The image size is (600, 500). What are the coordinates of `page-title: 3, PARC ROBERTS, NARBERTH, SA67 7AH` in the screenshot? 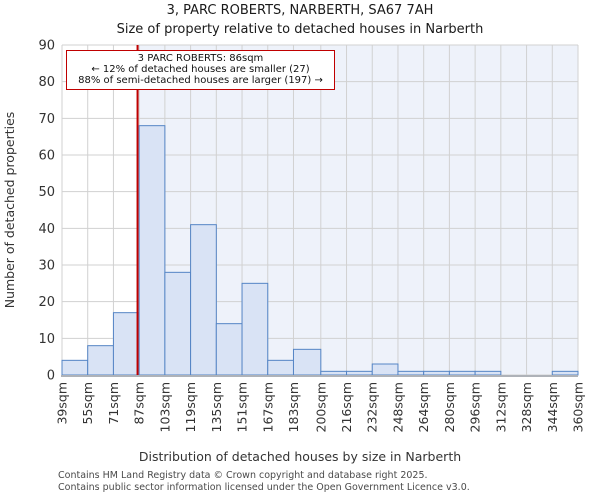 It's located at (300, 10).